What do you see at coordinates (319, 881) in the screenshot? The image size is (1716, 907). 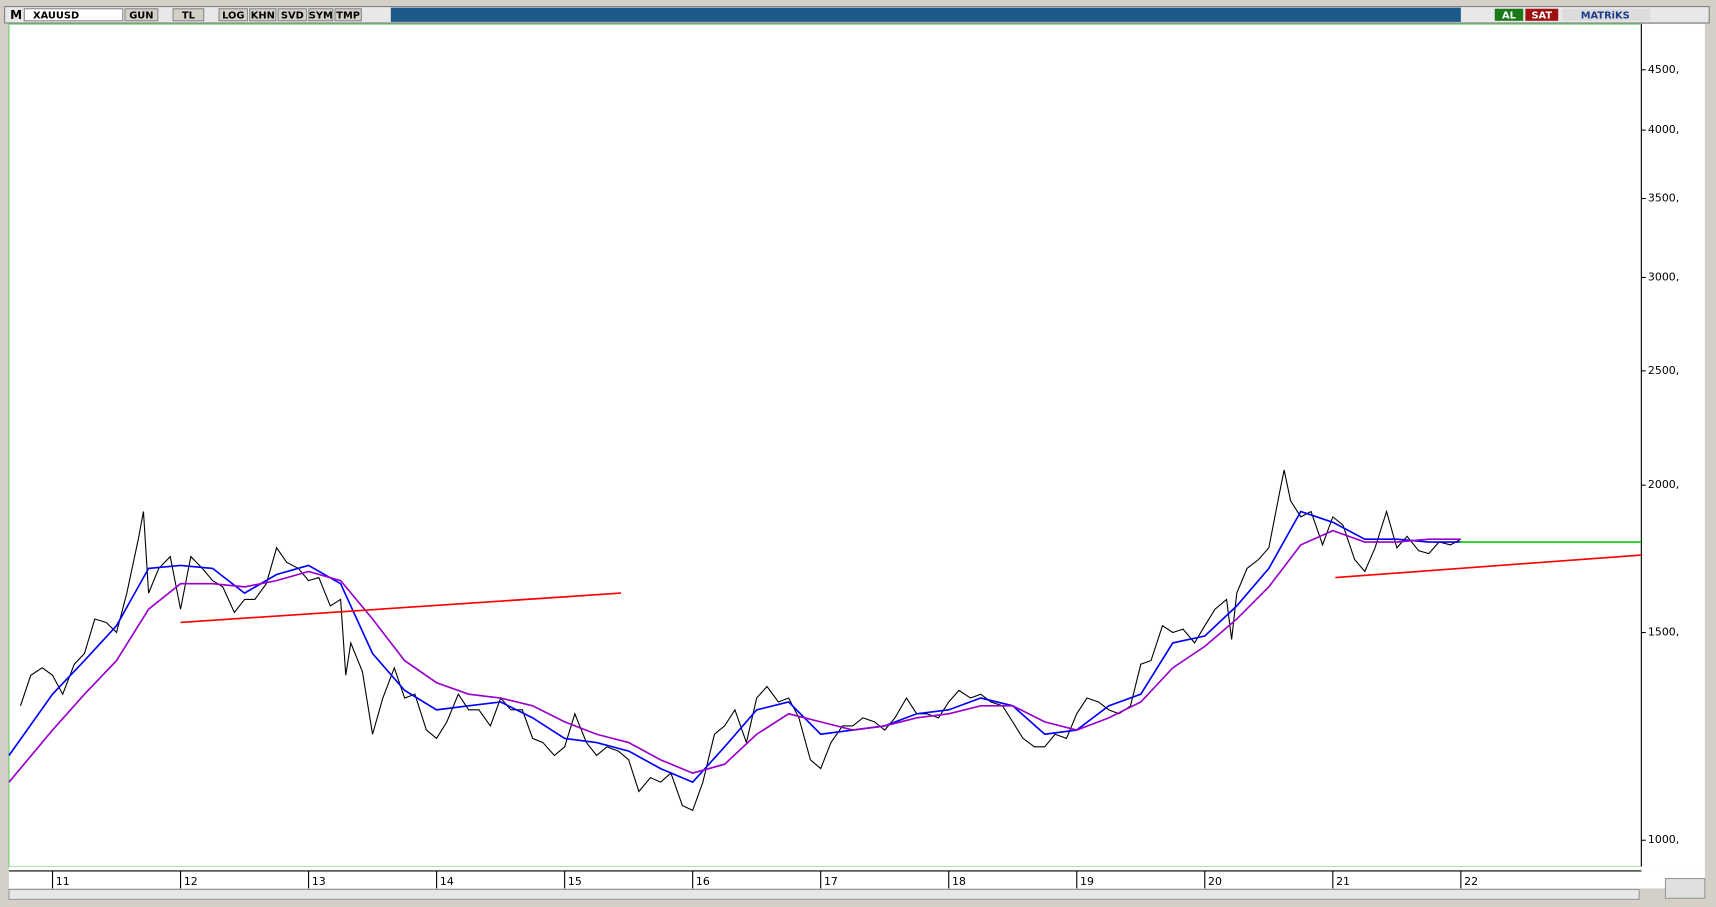 I see `x-tick-label: 13` at bounding box center [319, 881].